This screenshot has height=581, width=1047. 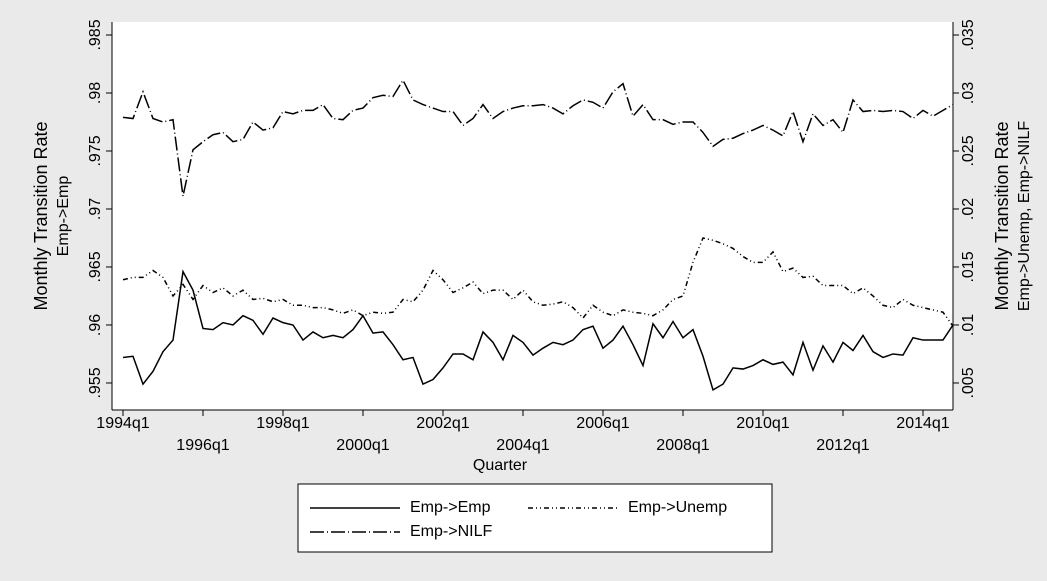 I want to click on x-tick-label: 2000q1, so click(x=362, y=445).